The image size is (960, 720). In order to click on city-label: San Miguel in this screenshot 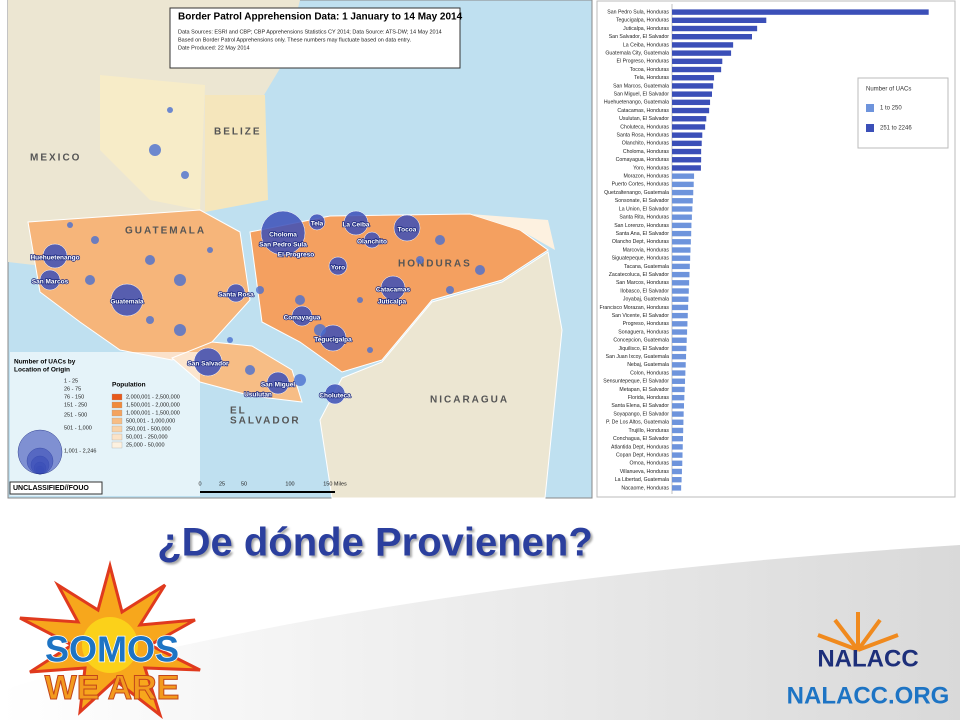, I will do `click(278, 385)`.